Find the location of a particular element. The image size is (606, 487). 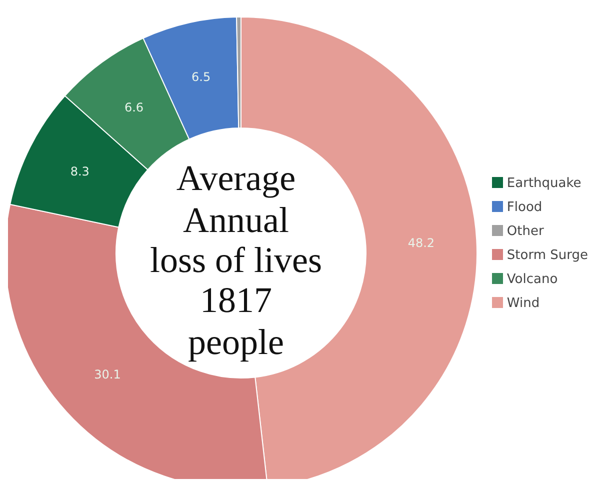

data-label: 48.2 is located at coordinates (421, 243).